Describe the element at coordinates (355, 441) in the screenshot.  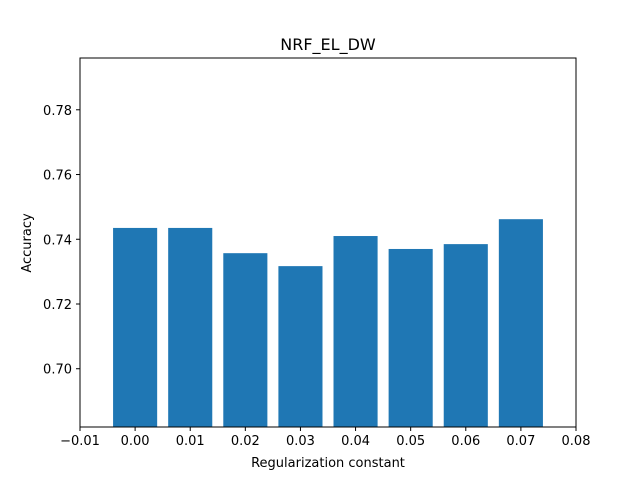
I see `x-tick-label: 0.04` at that location.